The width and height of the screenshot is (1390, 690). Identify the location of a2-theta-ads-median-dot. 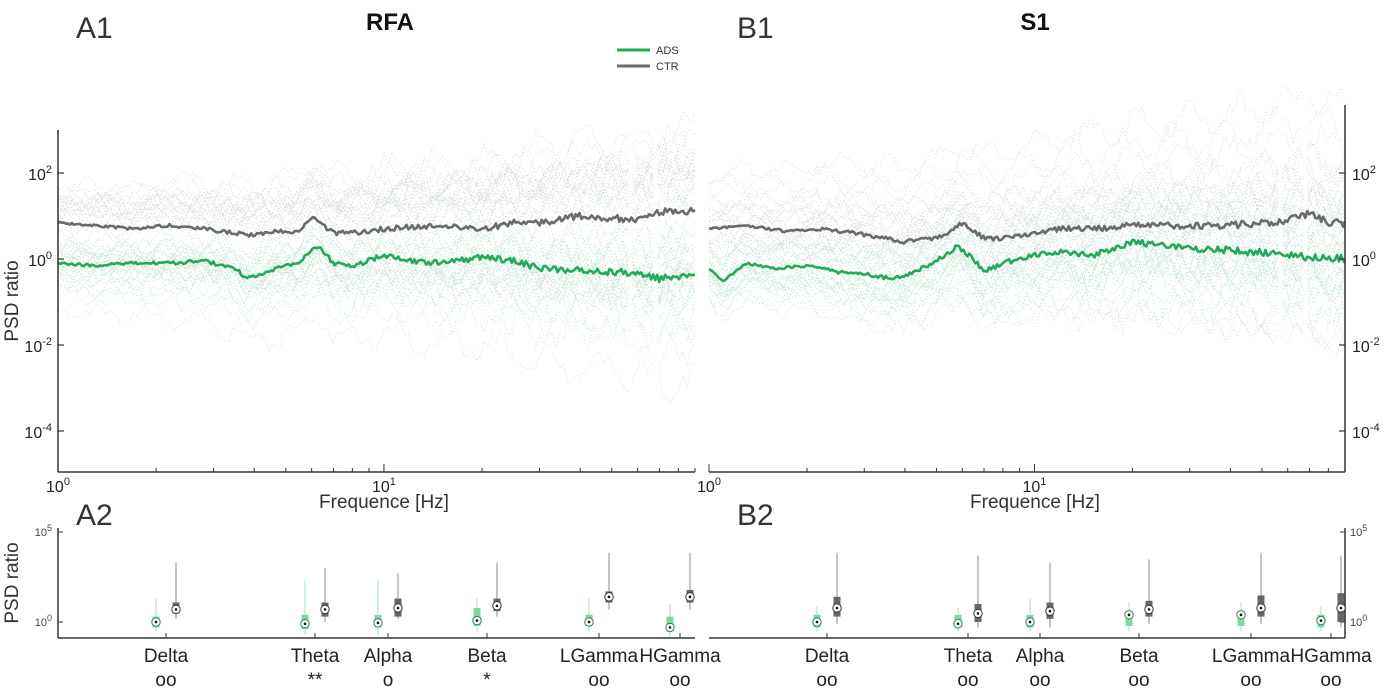
(305, 624).